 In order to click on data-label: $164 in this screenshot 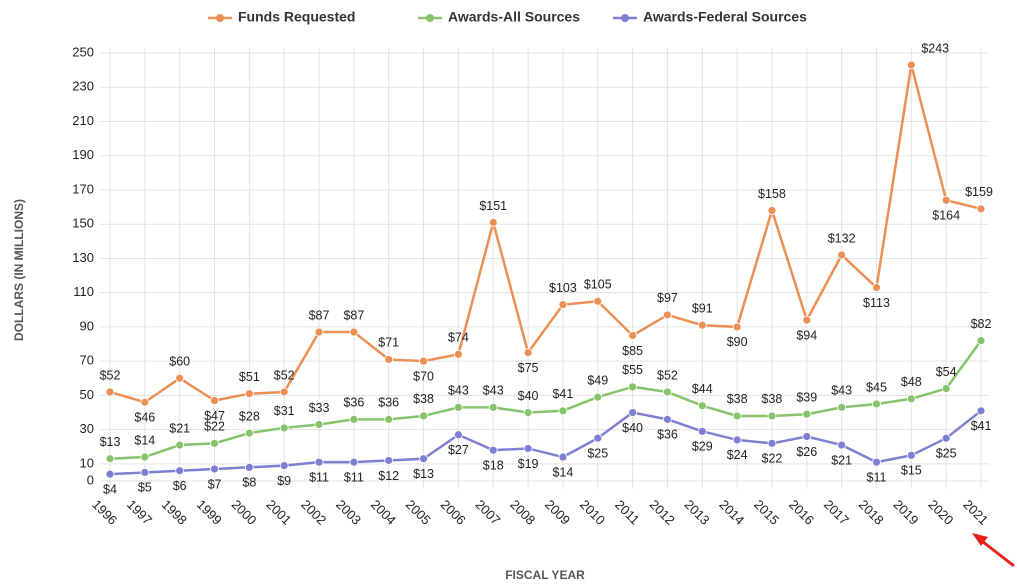, I will do `click(946, 216)`.